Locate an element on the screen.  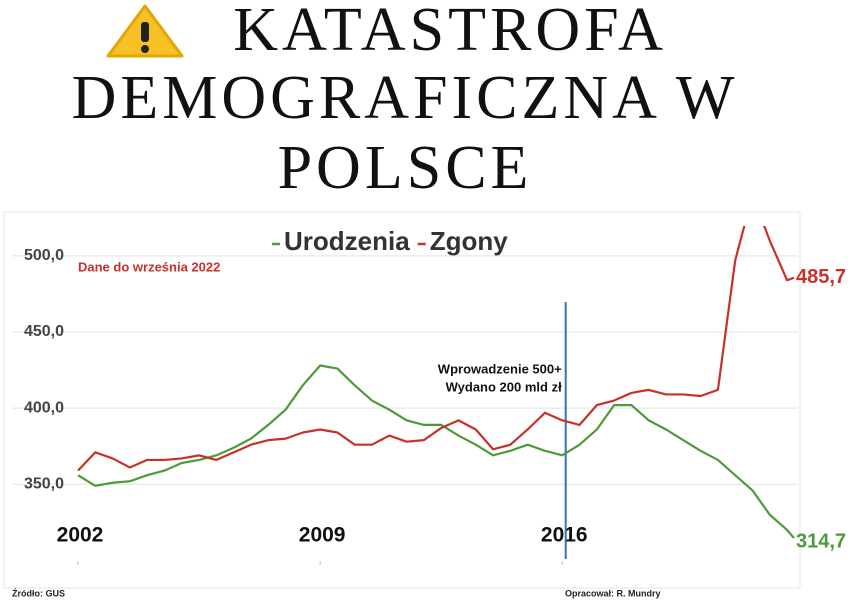
end-label: 314,7 is located at coordinates (821, 541).